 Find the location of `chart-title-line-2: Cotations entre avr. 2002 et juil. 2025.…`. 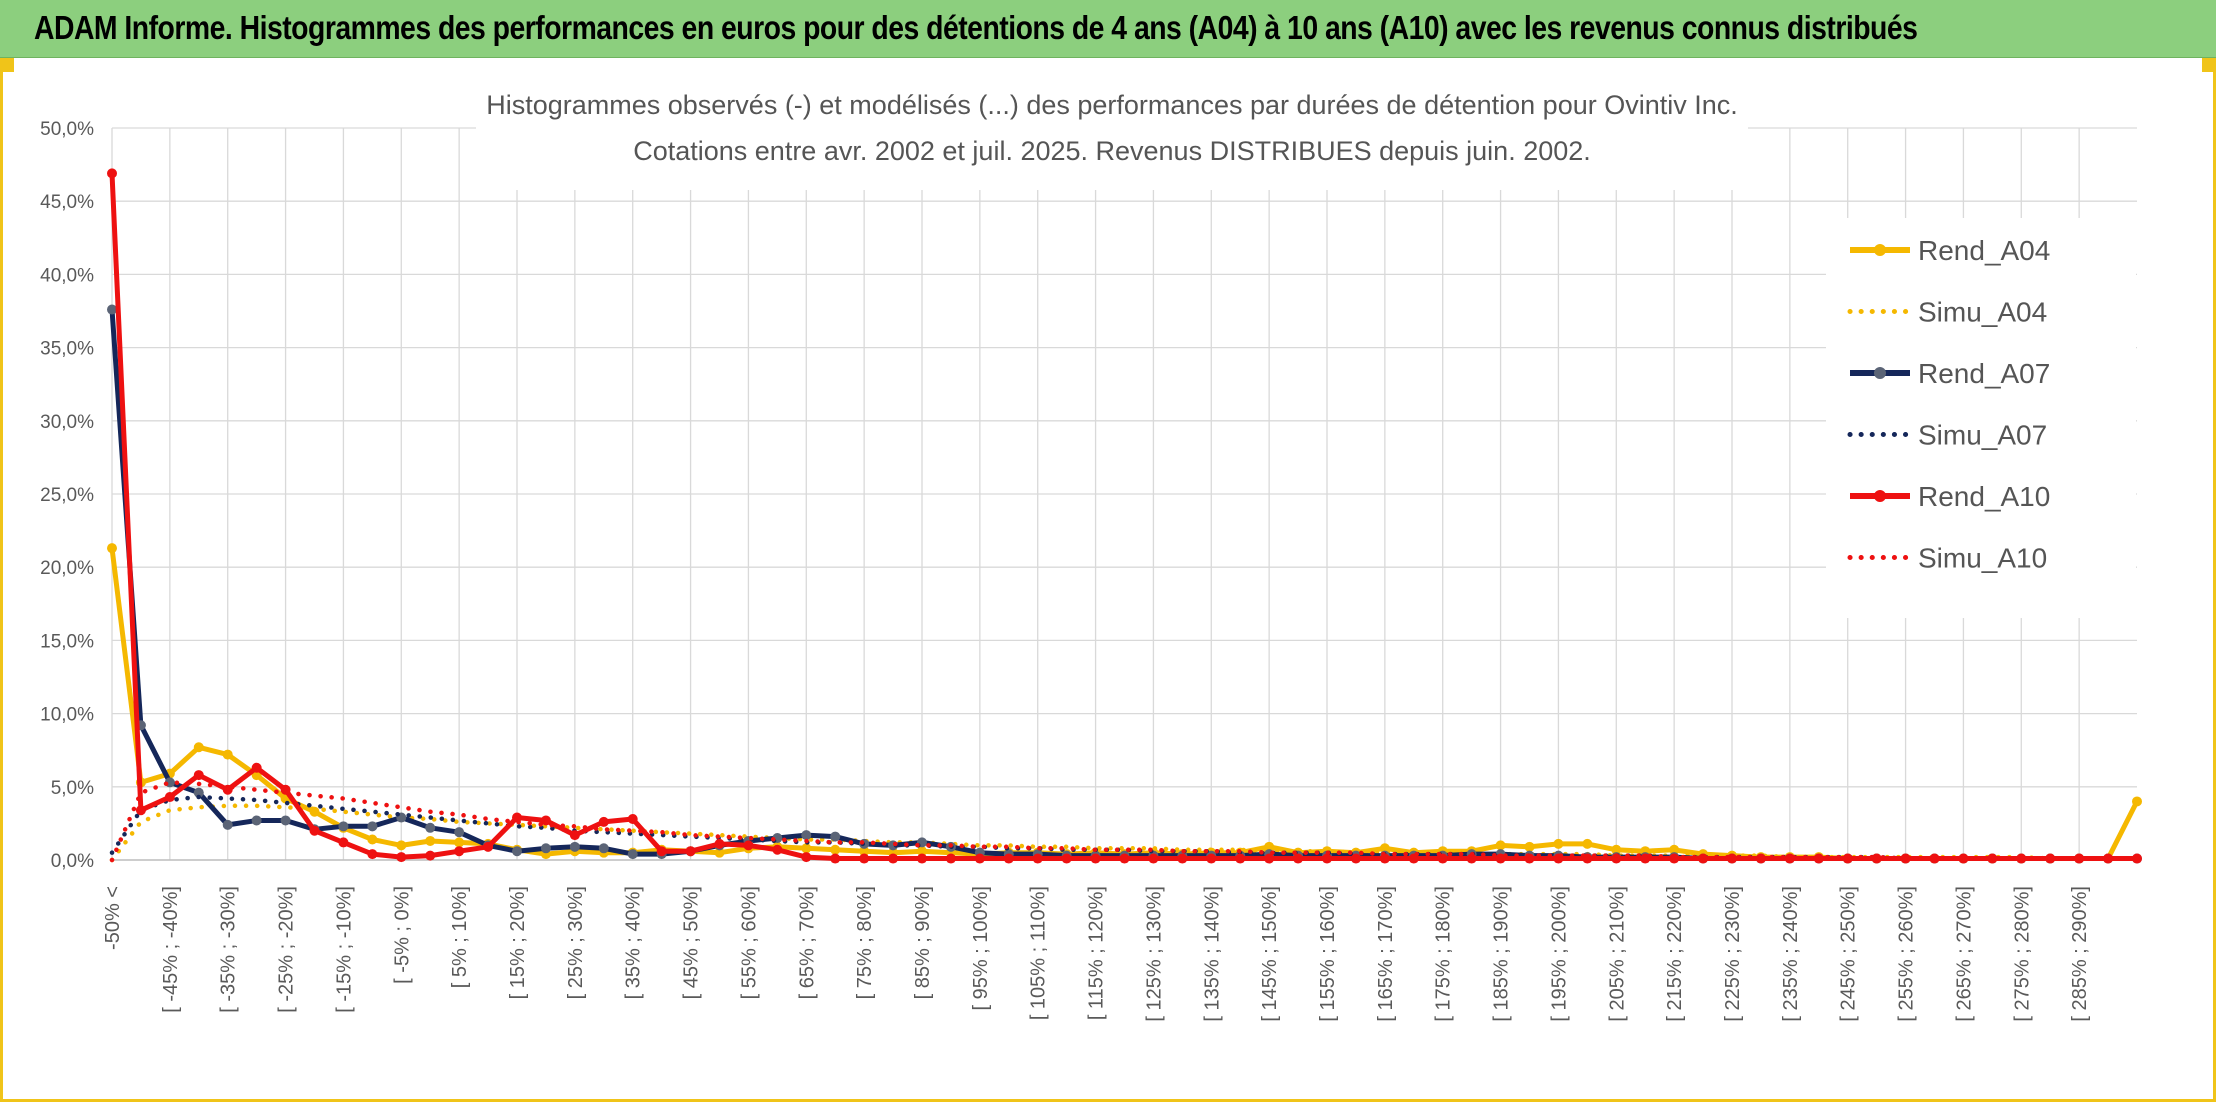

chart-title-line-2: Cotations entre avr. 2002 et juil. 2025.… is located at coordinates (1112, 151).